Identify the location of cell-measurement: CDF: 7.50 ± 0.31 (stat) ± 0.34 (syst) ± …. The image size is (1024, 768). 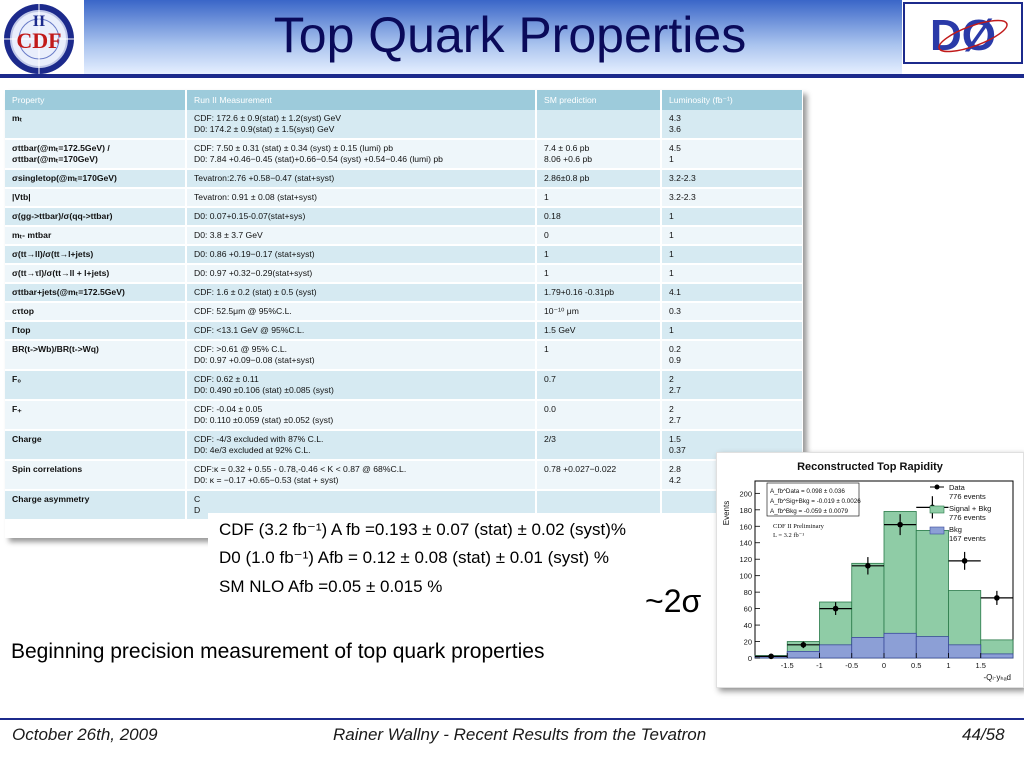
(361, 154).